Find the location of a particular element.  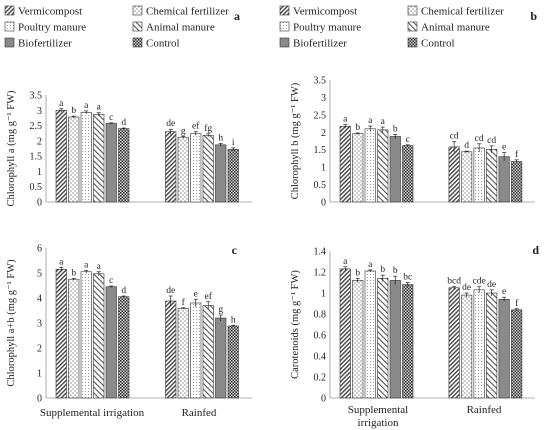

panel-letter: b is located at coordinates (533, 16).